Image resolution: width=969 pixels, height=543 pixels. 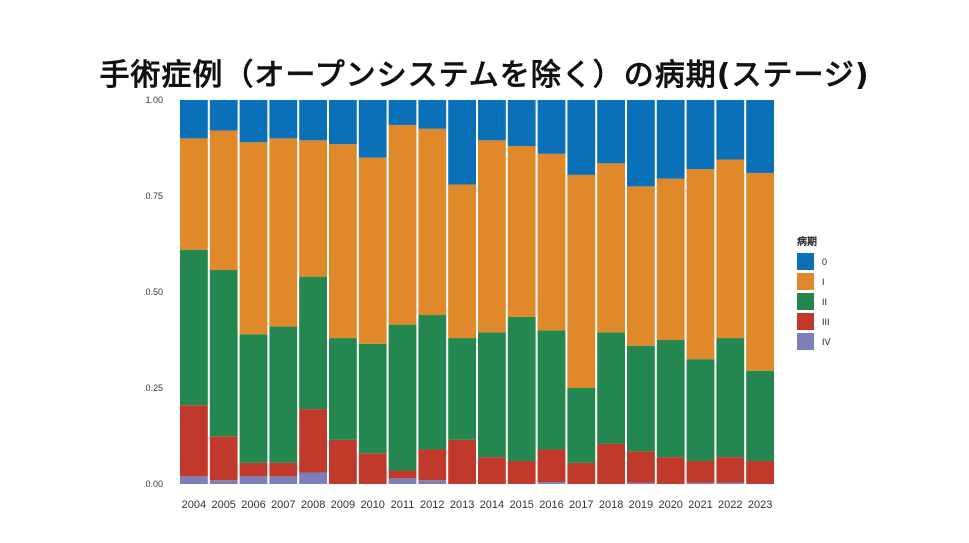 What do you see at coordinates (432, 382) in the screenshot?
I see `bar-segment-2012-stage-II` at bounding box center [432, 382].